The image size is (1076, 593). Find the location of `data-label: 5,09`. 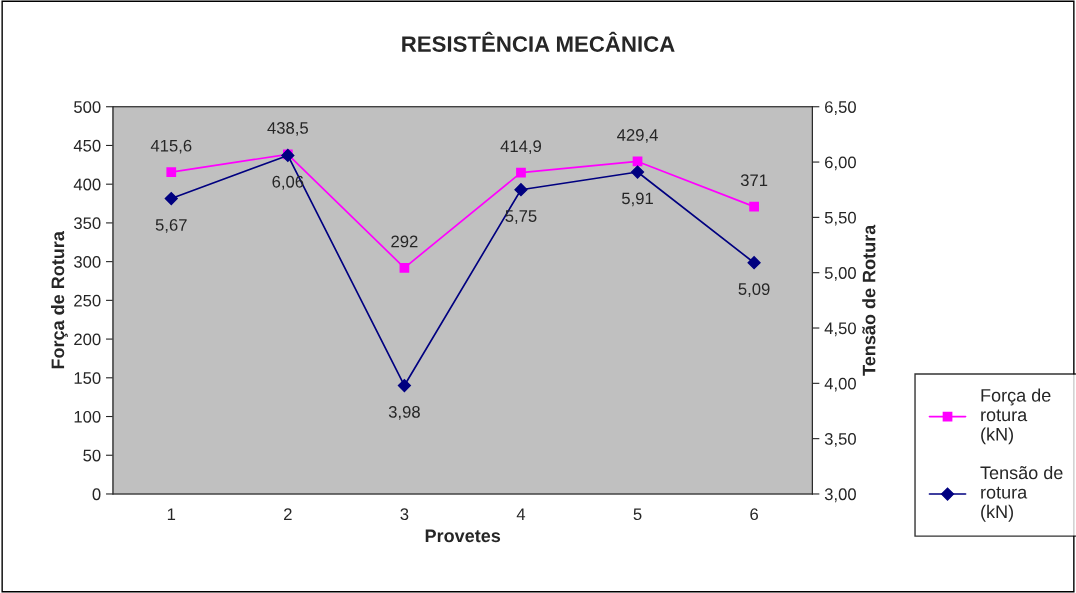

data-label: 5,09 is located at coordinates (754, 290).